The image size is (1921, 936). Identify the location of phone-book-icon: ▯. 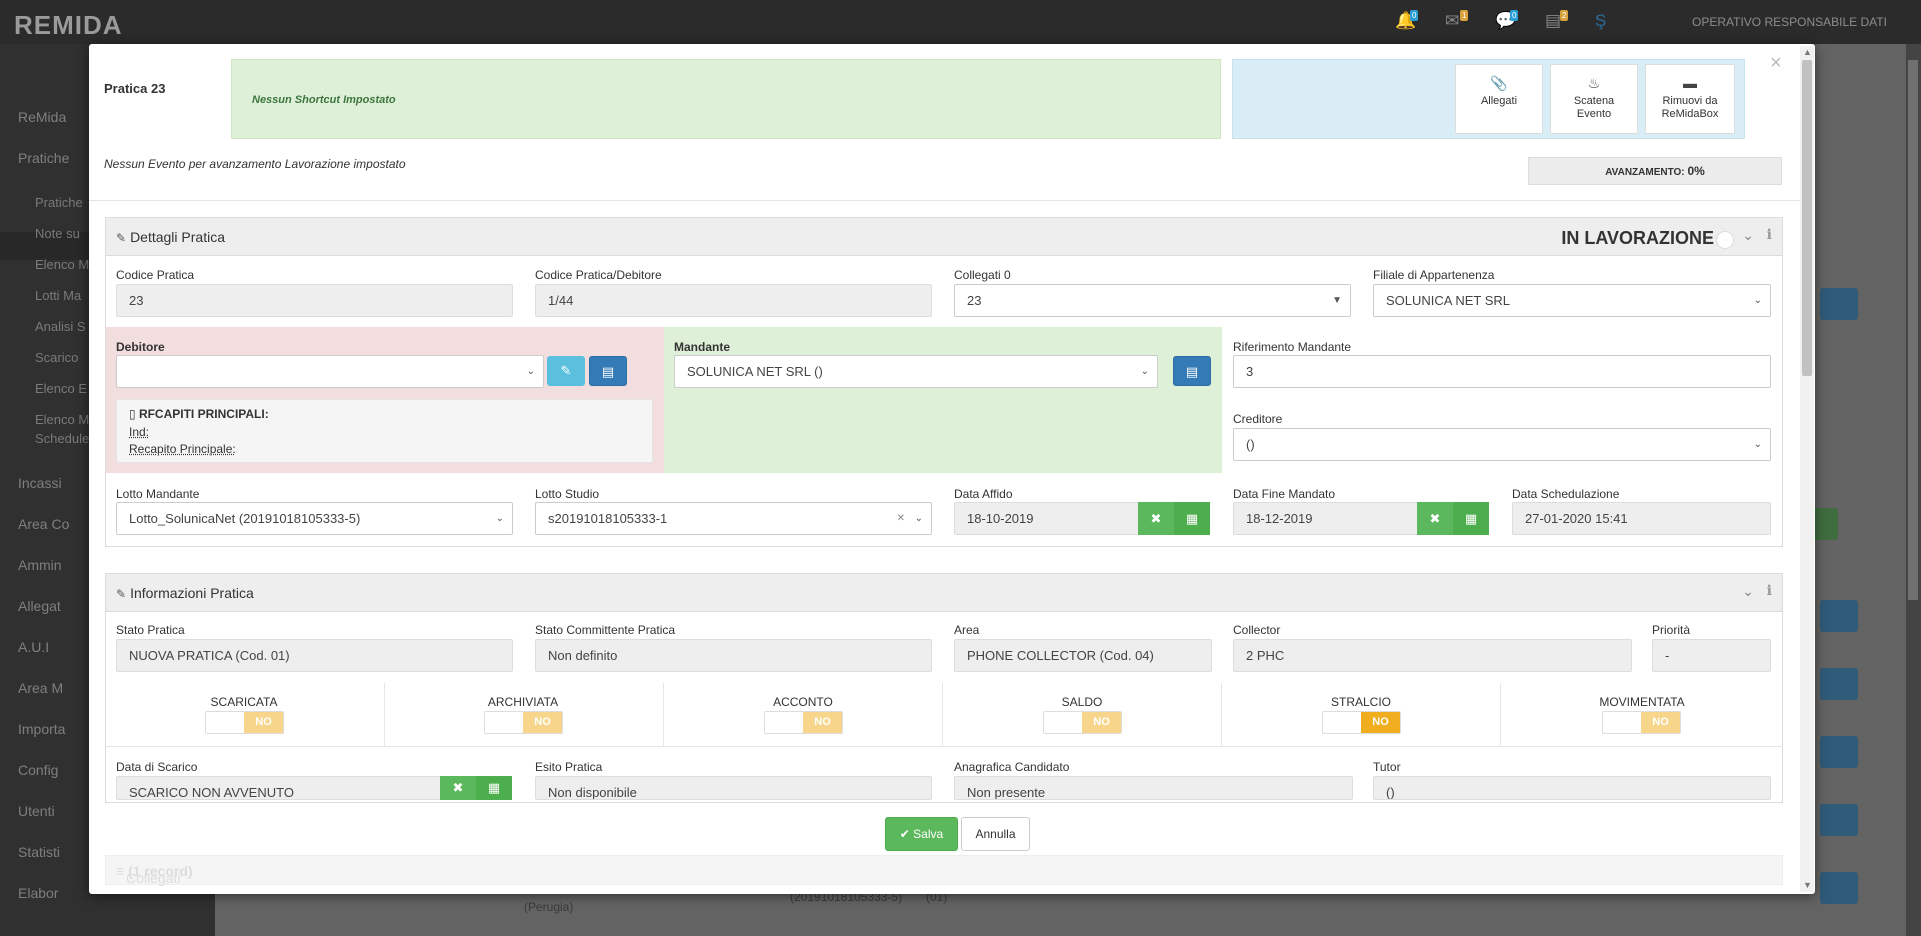
(134, 414).